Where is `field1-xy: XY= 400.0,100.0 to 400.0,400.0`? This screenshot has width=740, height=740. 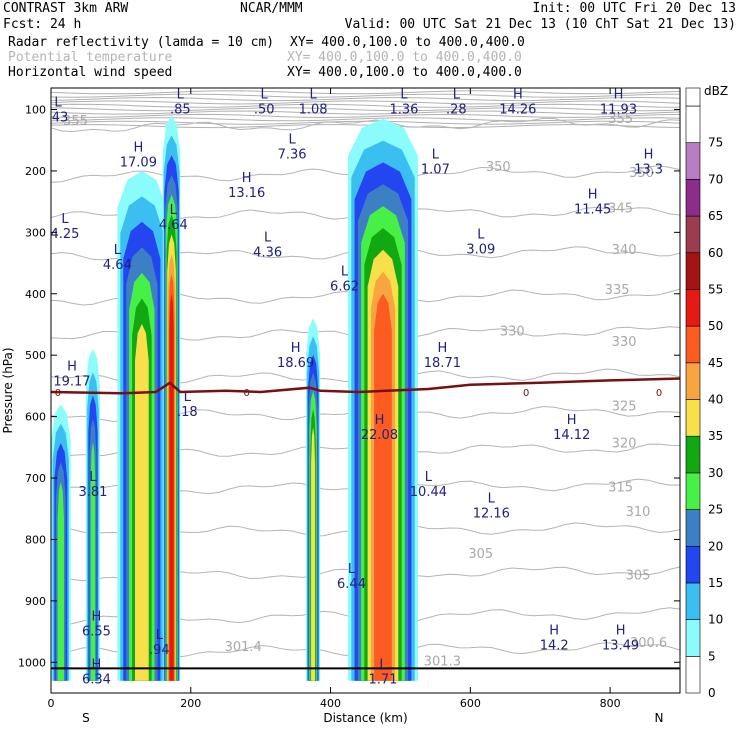 field1-xy: XY= 400.0,100.0 to 400.0,400.0 is located at coordinates (407, 42).